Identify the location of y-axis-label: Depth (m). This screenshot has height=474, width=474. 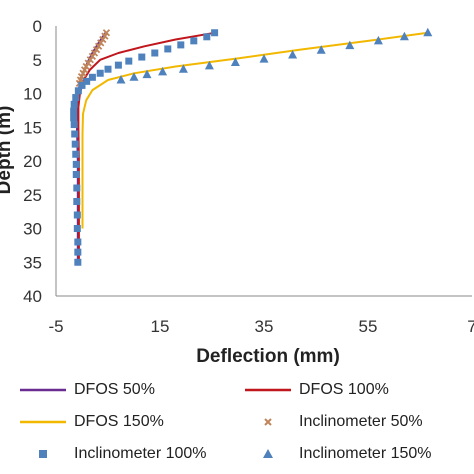
(7, 150).